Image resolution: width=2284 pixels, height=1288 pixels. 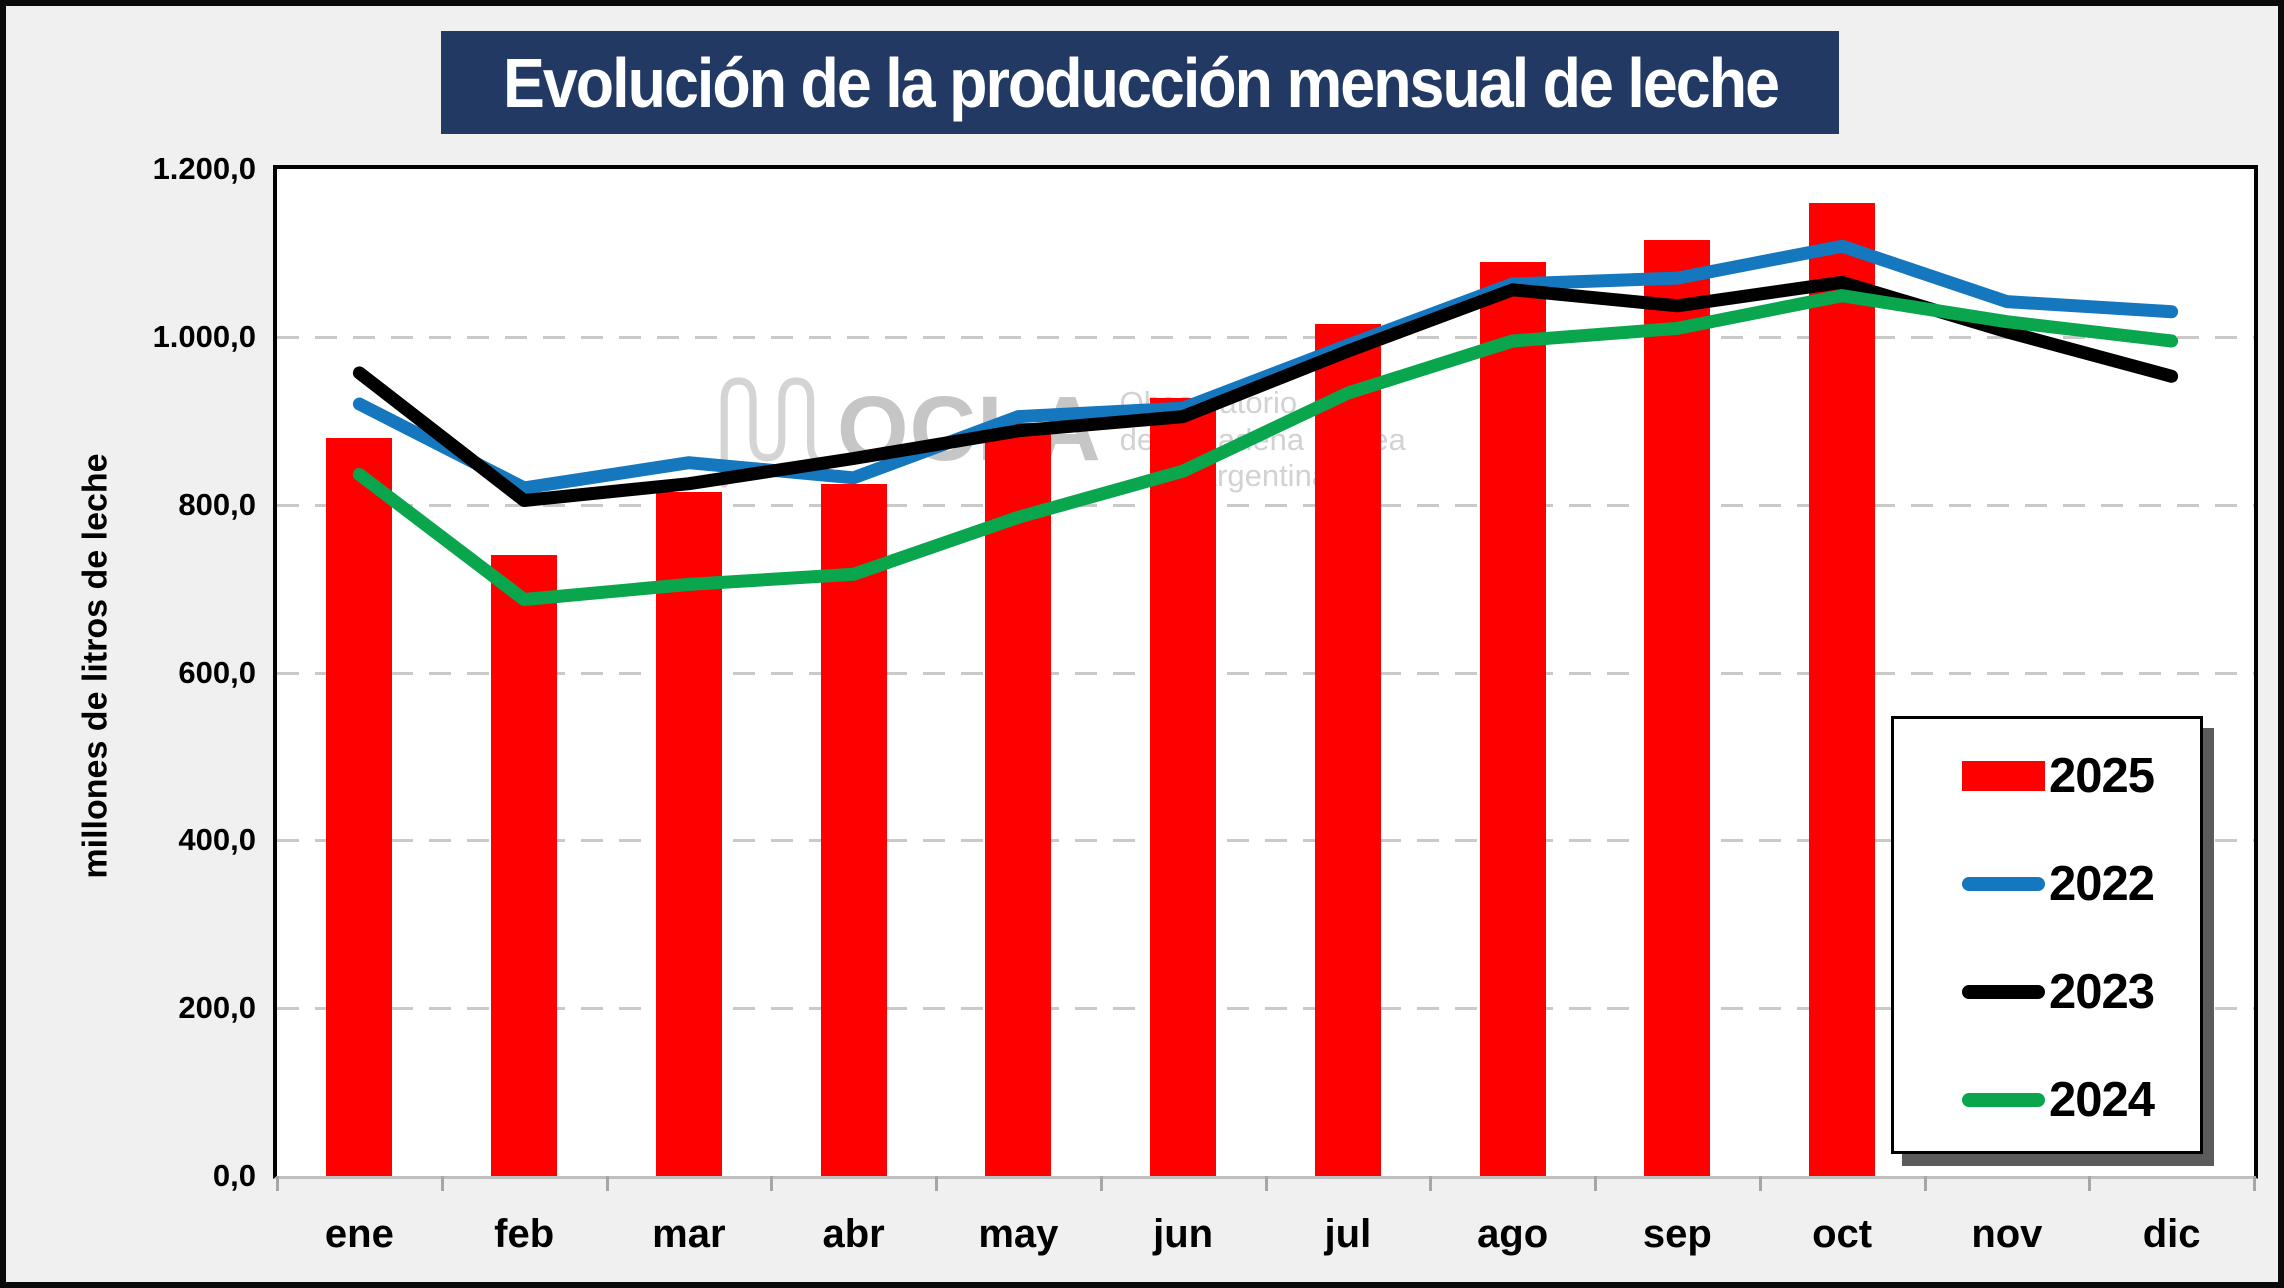 I want to click on x-axis-label-oct: oct, so click(x=1842, y=1234).